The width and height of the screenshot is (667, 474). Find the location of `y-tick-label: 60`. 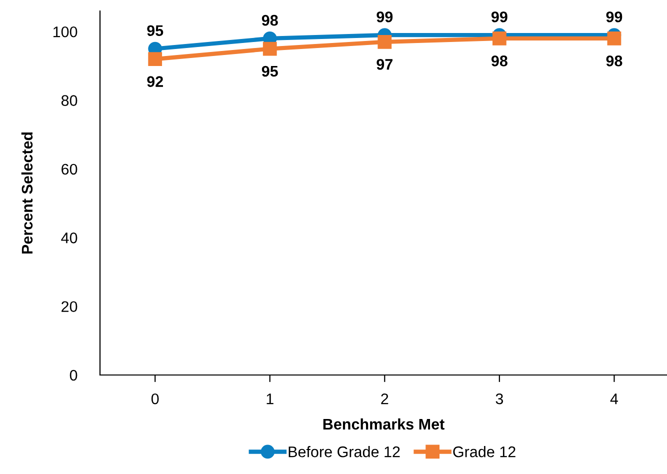

y-tick-label: 60 is located at coordinates (70, 169).